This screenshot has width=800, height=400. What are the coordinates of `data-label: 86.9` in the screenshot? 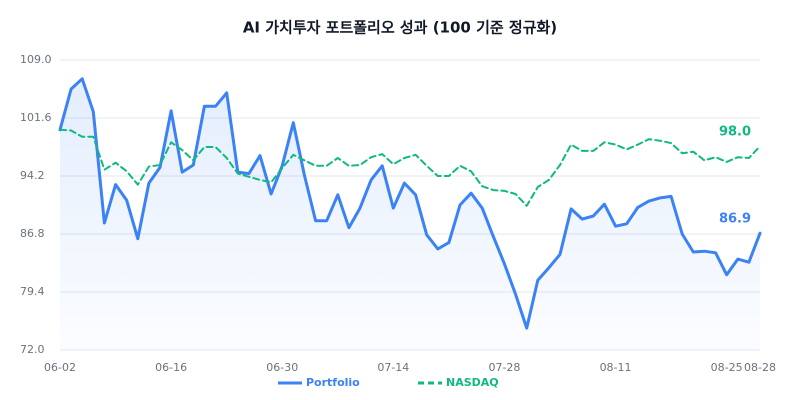 It's located at (735, 219).